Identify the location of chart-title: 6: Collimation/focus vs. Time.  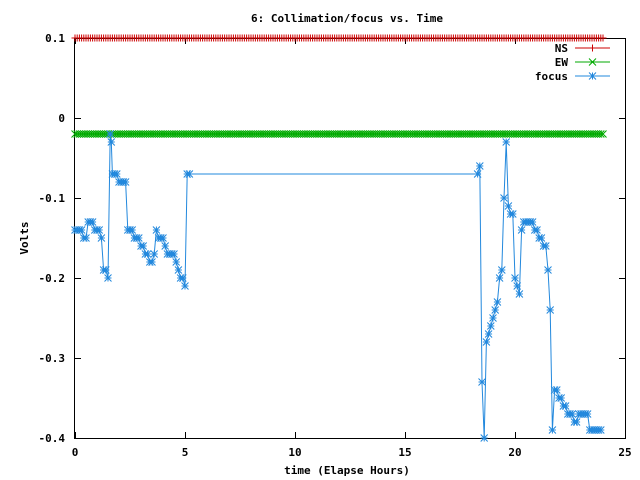
(347, 18).